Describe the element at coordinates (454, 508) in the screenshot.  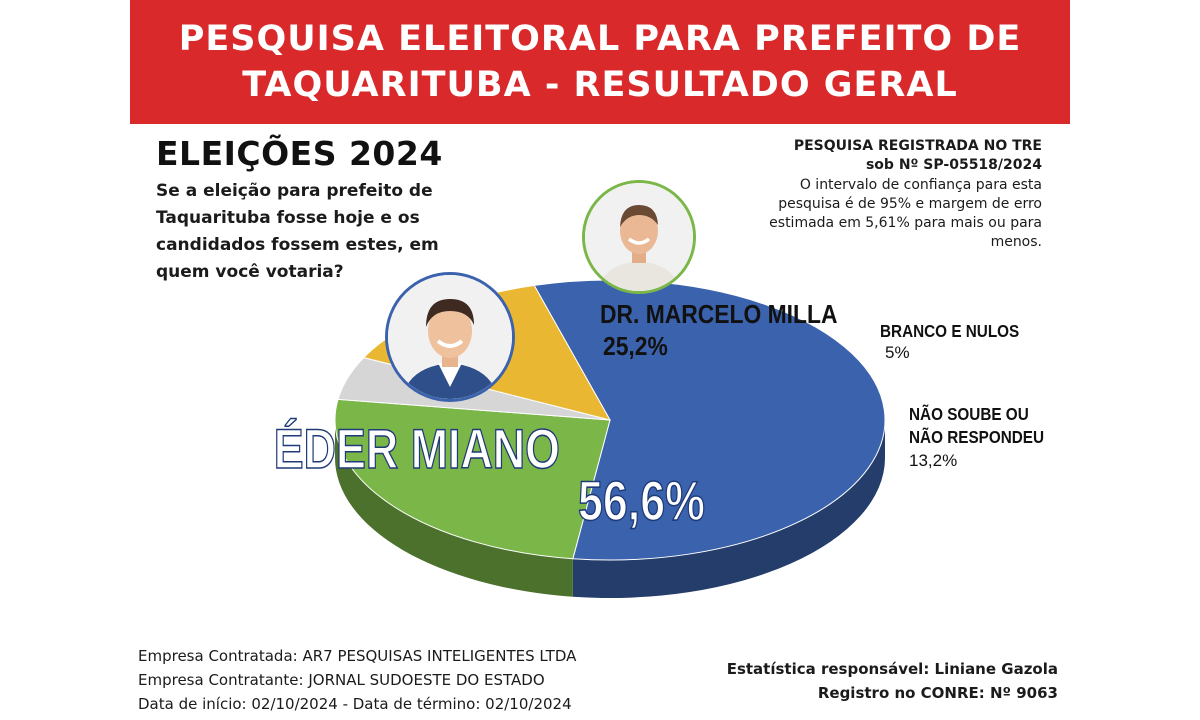
I see `pie-side-dr-marcelo-milla` at that location.